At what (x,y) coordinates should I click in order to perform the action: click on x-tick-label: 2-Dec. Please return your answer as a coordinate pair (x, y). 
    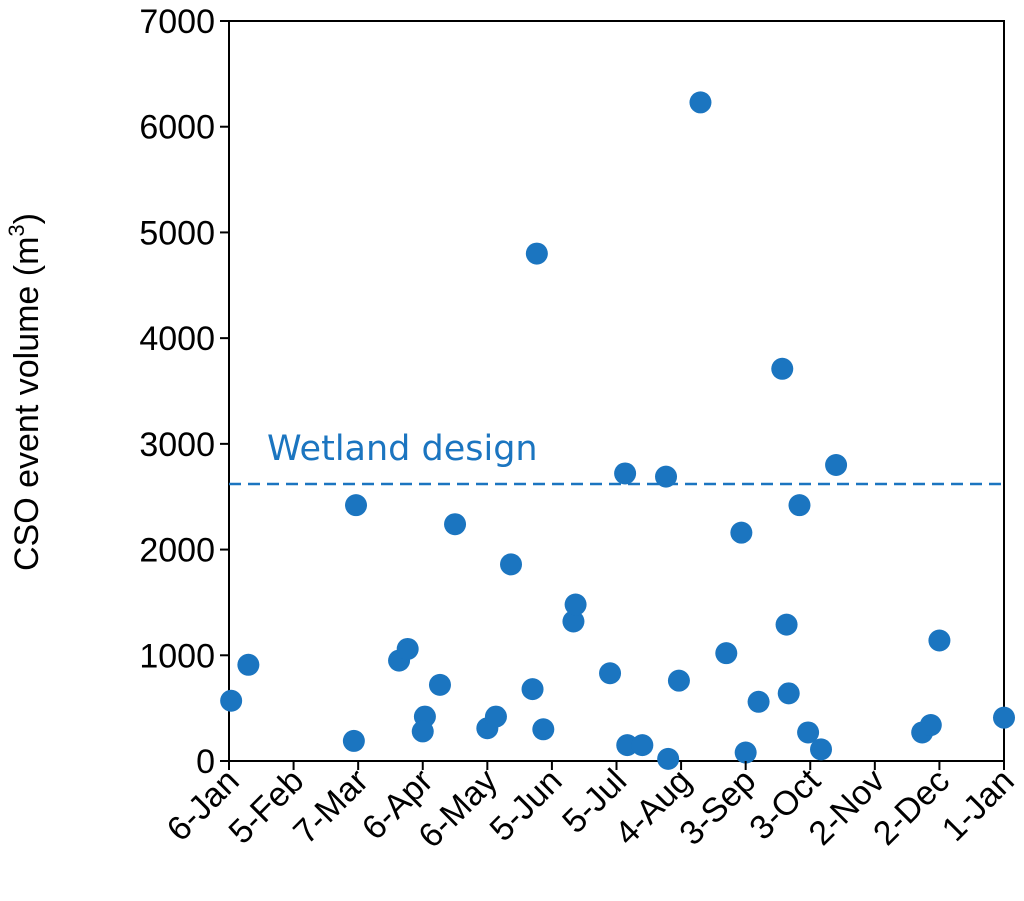
    Looking at the image, I should click on (911, 807).